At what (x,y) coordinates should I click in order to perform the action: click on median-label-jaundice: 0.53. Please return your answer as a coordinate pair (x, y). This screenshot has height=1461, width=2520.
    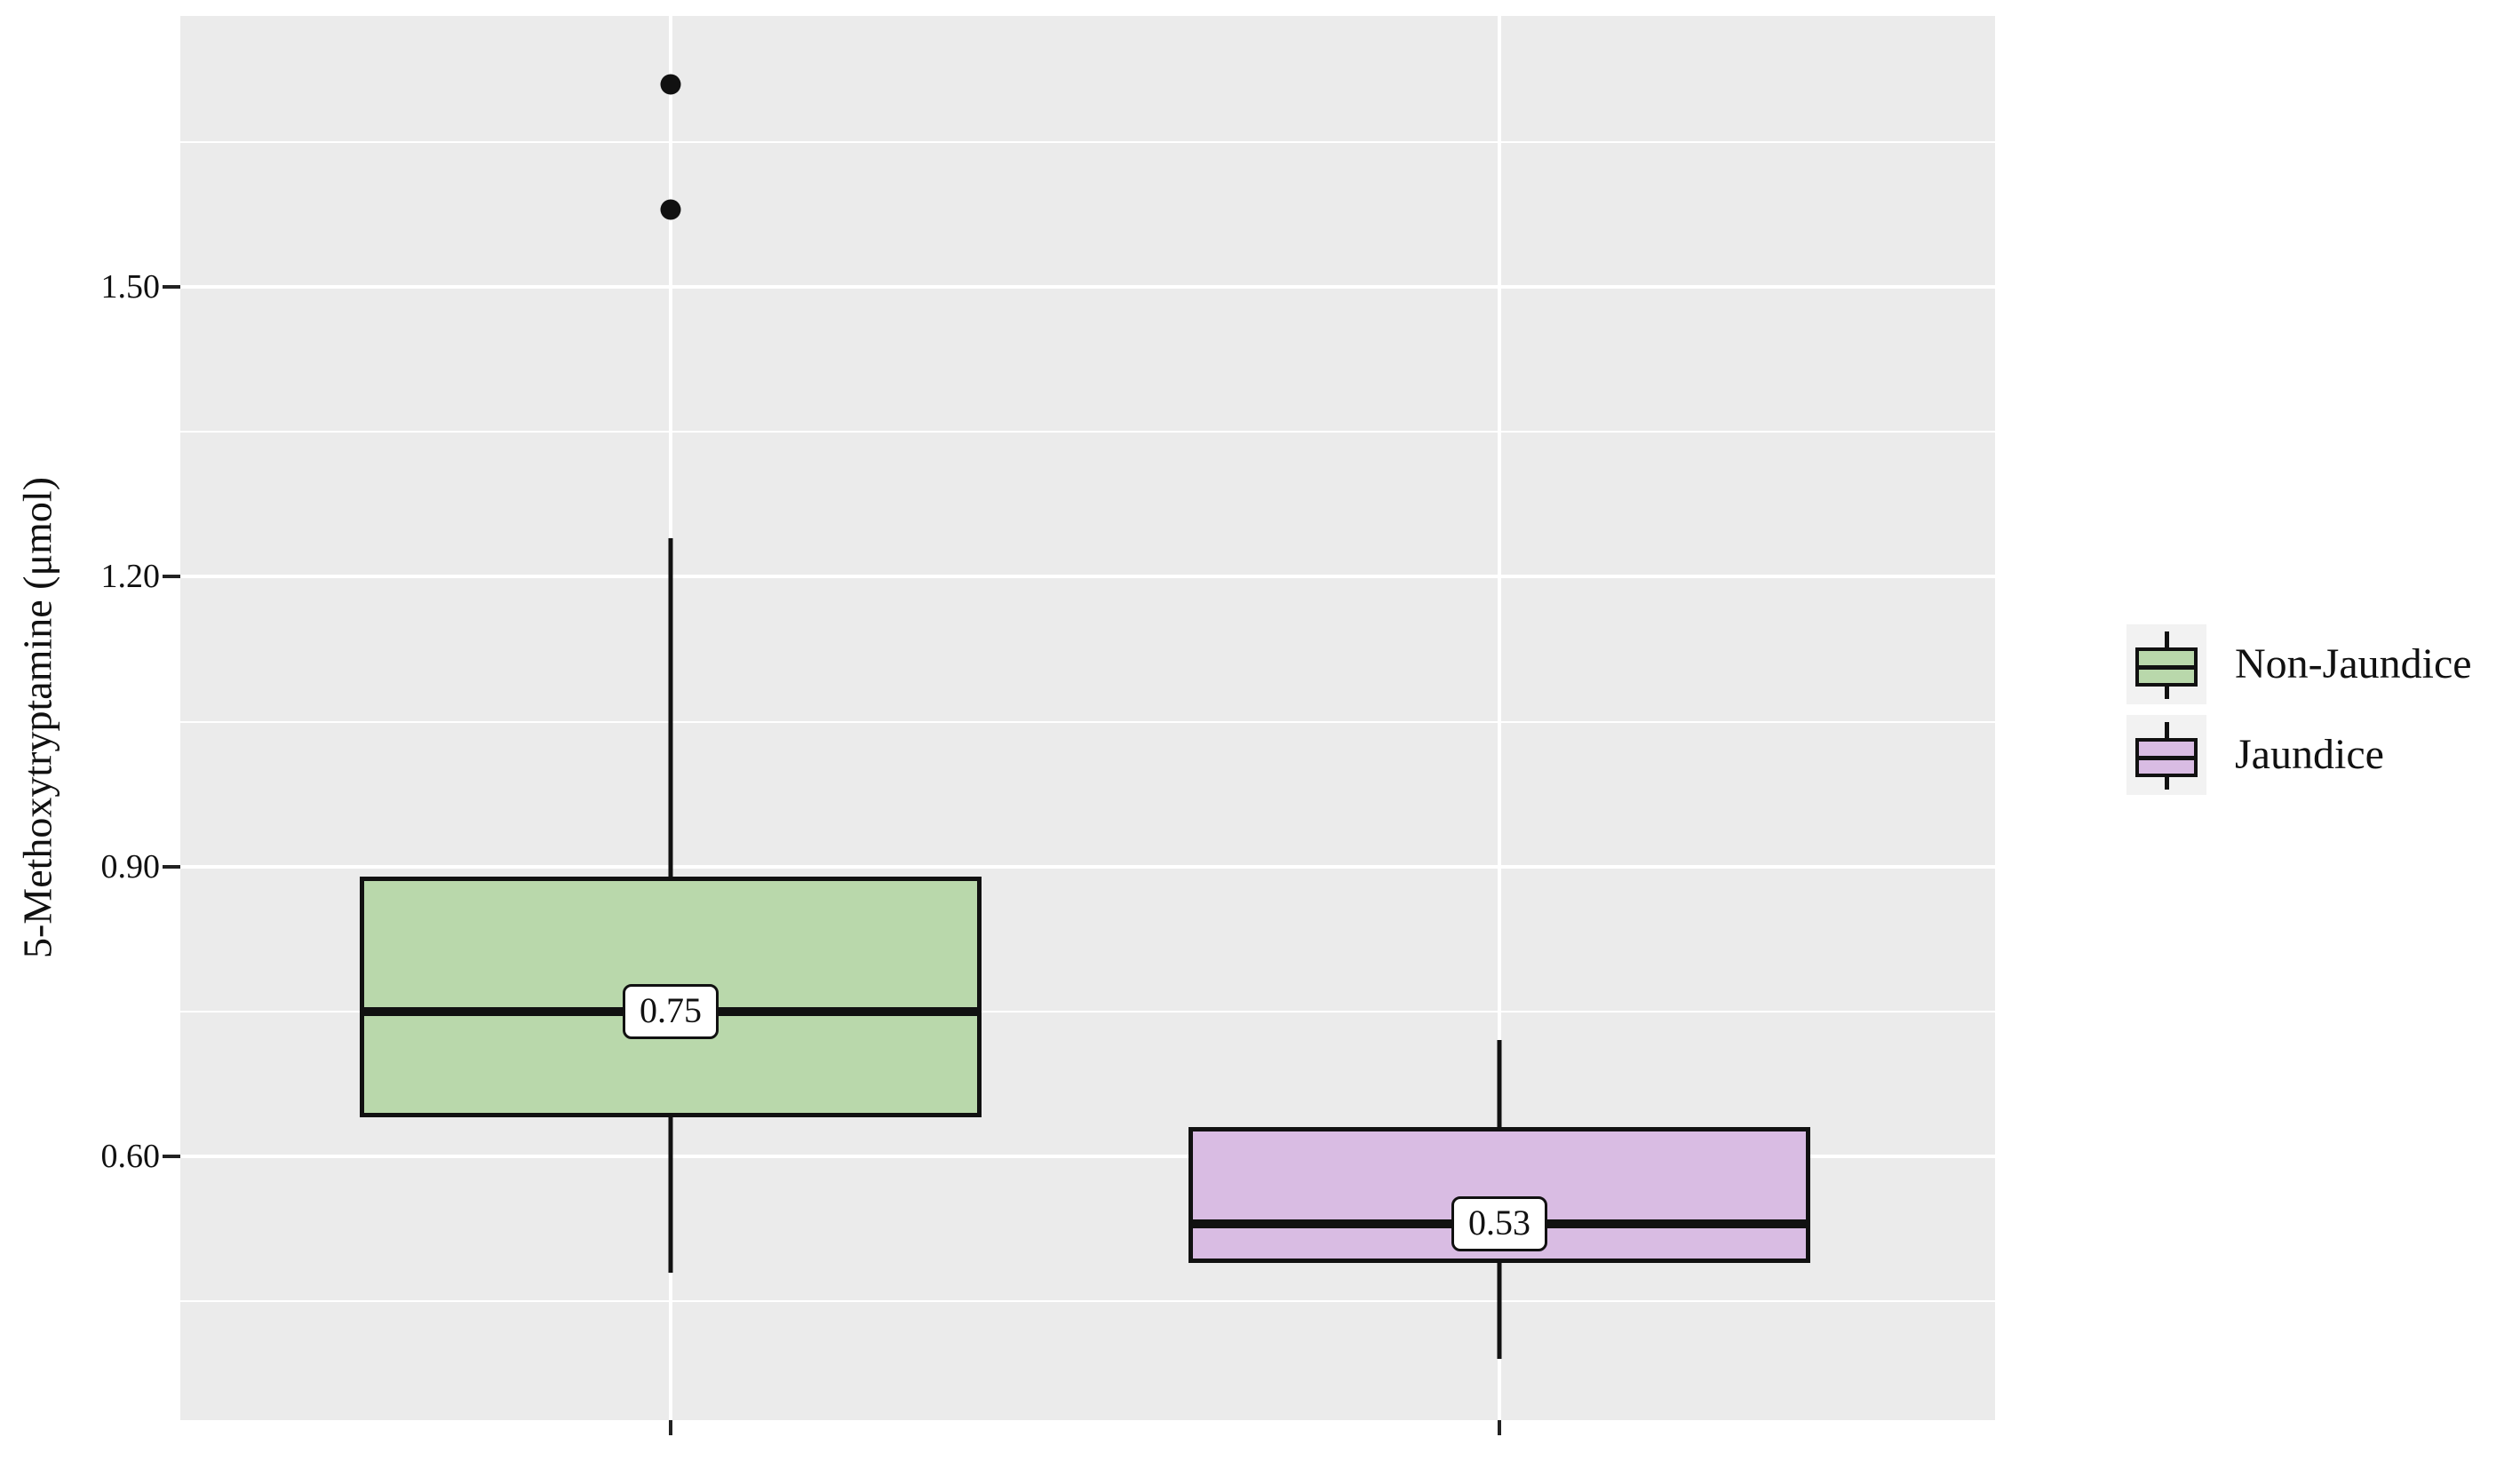
    Looking at the image, I should click on (1499, 1224).